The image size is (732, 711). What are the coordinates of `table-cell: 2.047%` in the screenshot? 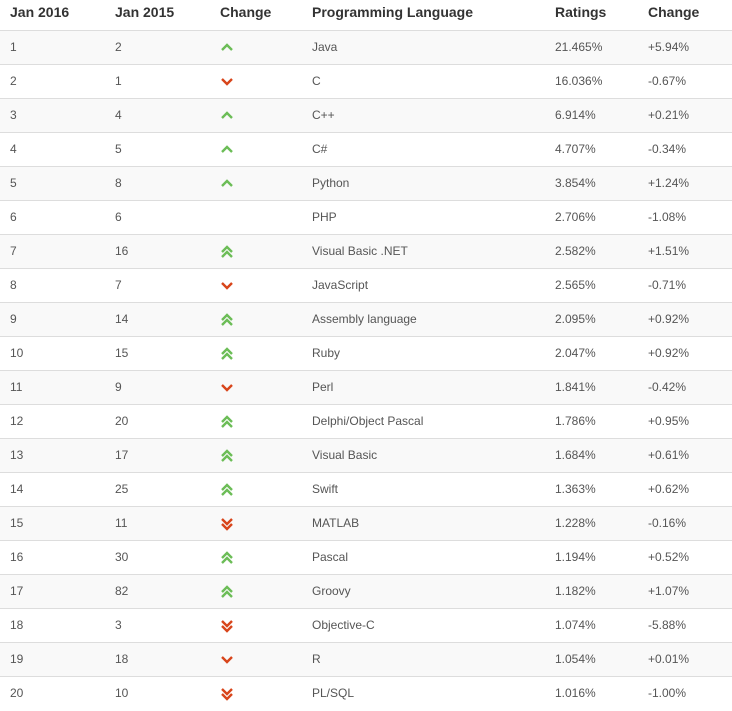 It's located at (575, 353).